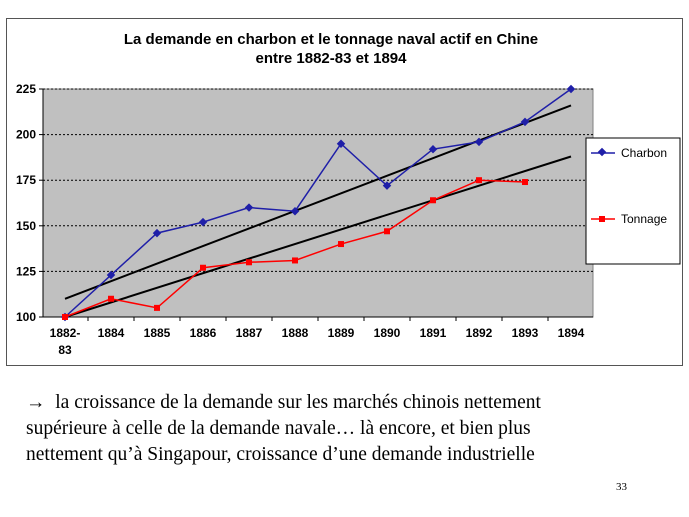 Image resolution: width=689 pixels, height=517 pixels. Describe the element at coordinates (341, 333) in the screenshot. I see `x-tick-label-6: 1889` at that location.